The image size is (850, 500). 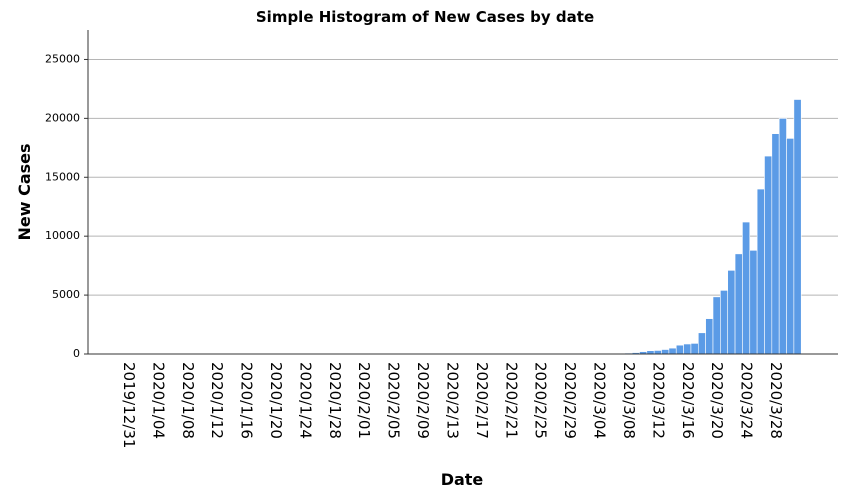 I want to click on y-tick-label: 0, so click(x=76, y=353).